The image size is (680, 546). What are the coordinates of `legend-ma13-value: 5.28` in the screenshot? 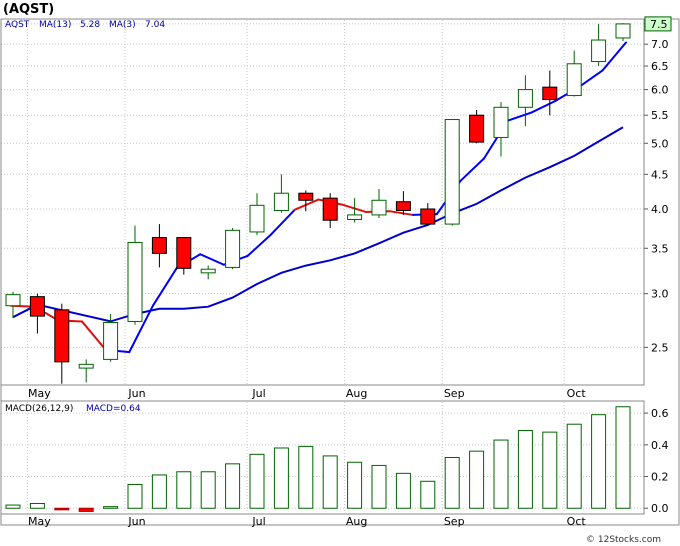 It's located at (90, 25).